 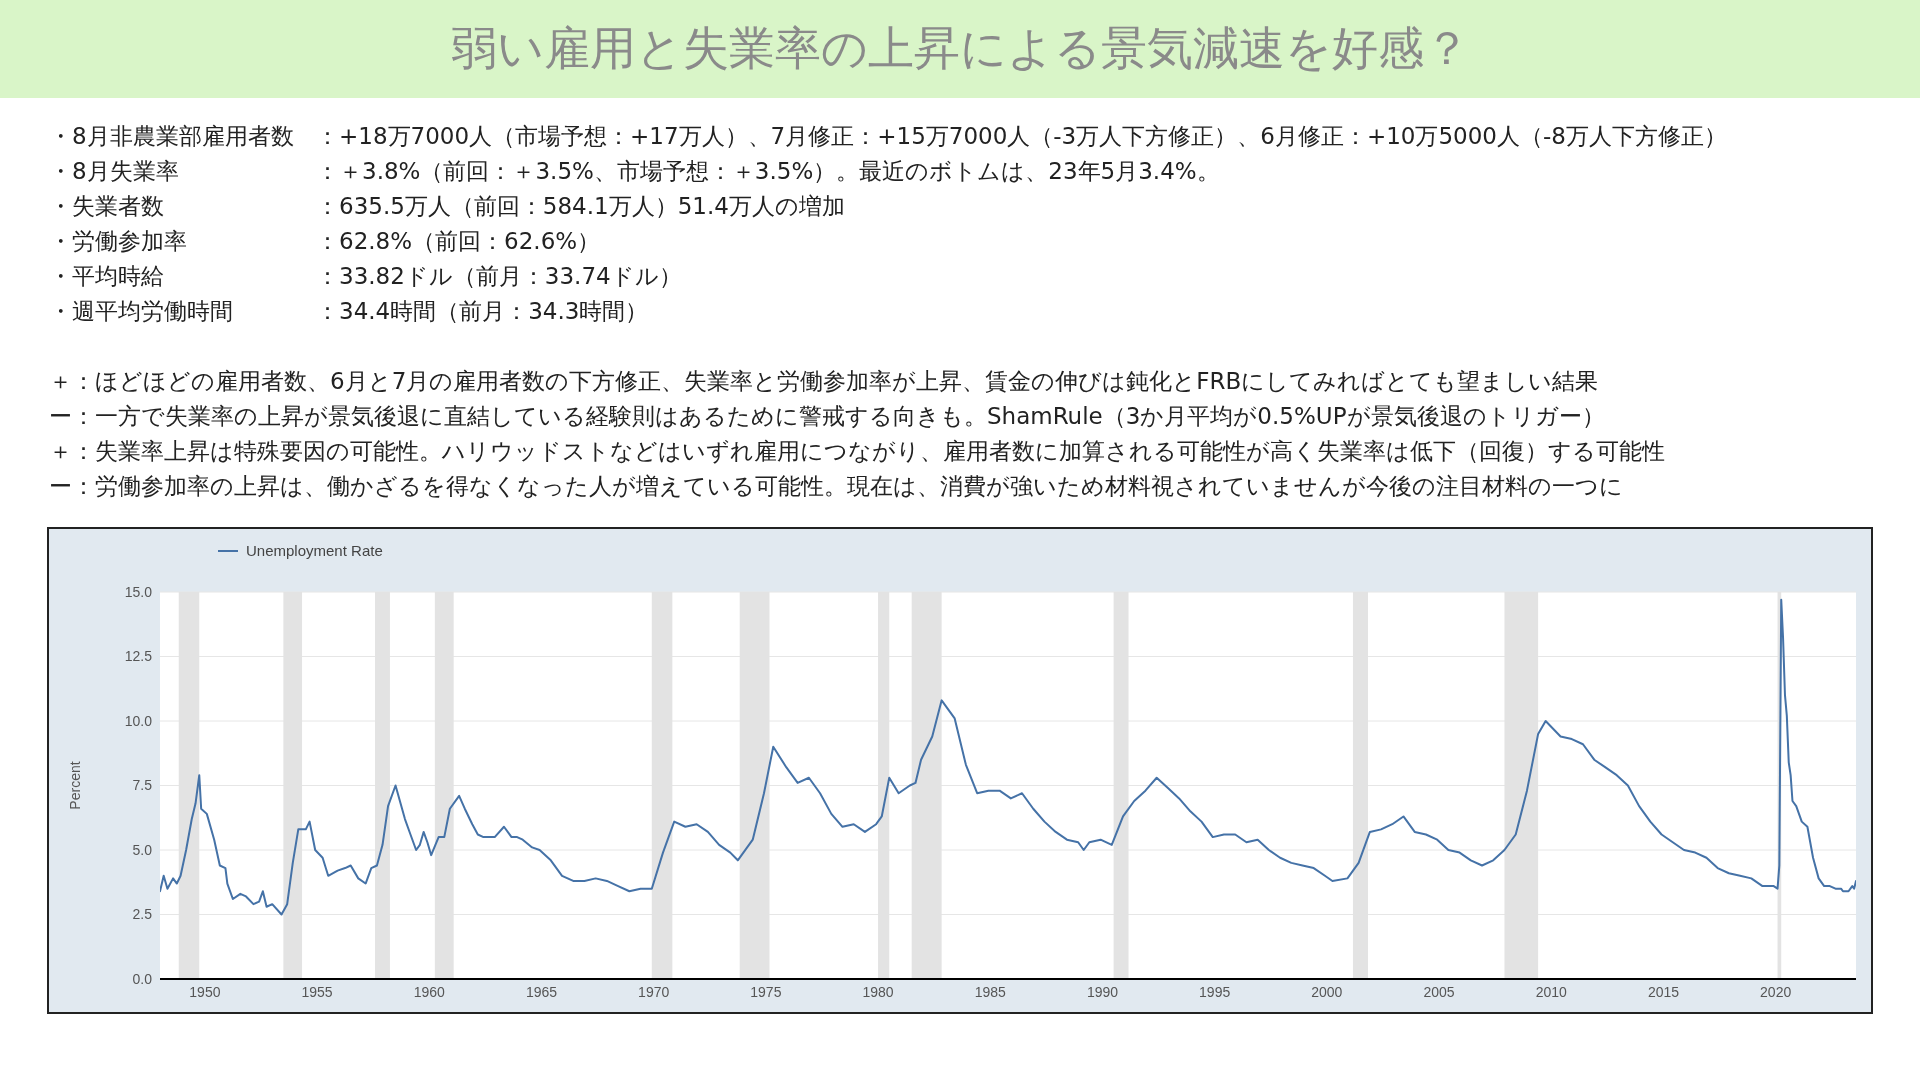 What do you see at coordinates (142, 914) in the screenshot?
I see `y-tick-label: 2.5` at bounding box center [142, 914].